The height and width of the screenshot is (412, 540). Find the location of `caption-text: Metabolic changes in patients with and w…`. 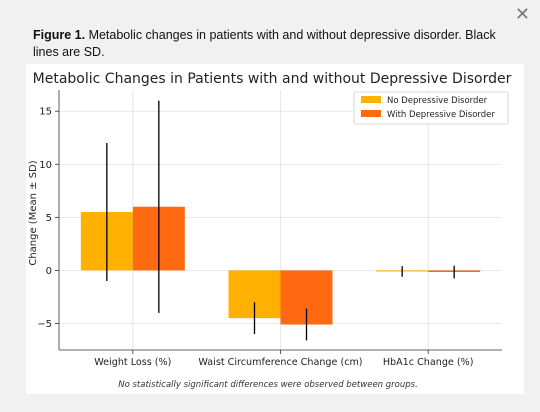

caption-text: Metabolic changes in patients with and w… is located at coordinates (264, 43).